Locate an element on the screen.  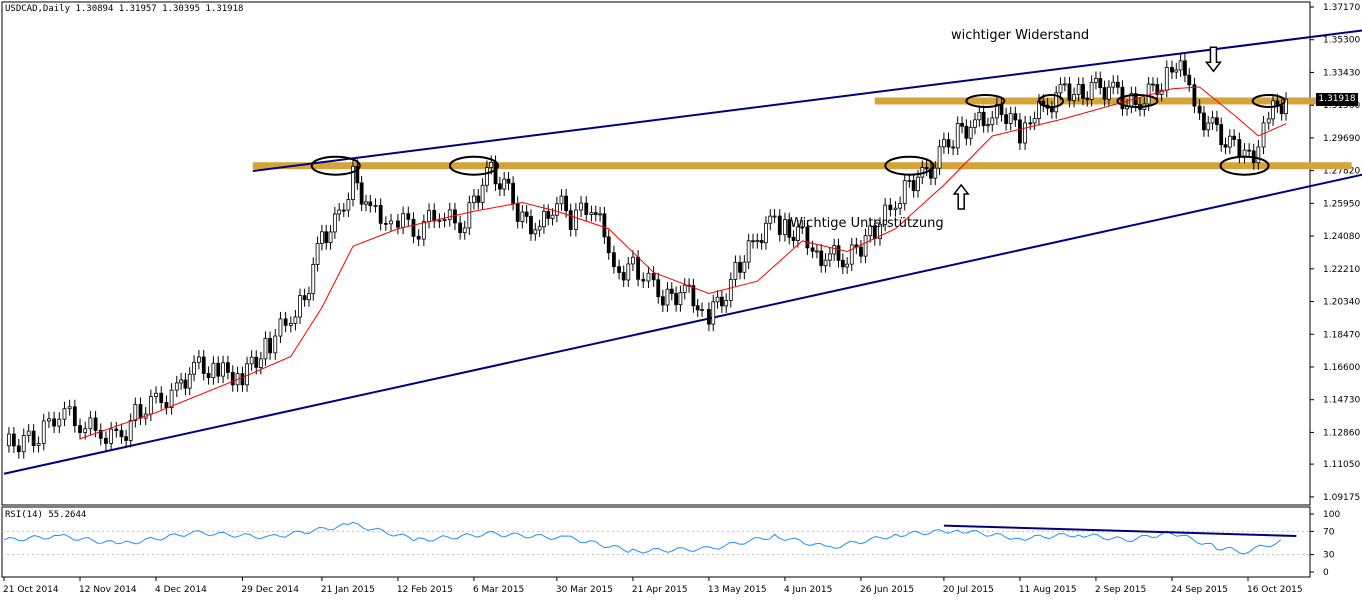
x-tick-label: 2 Sep 2015 is located at coordinates (1120, 590).